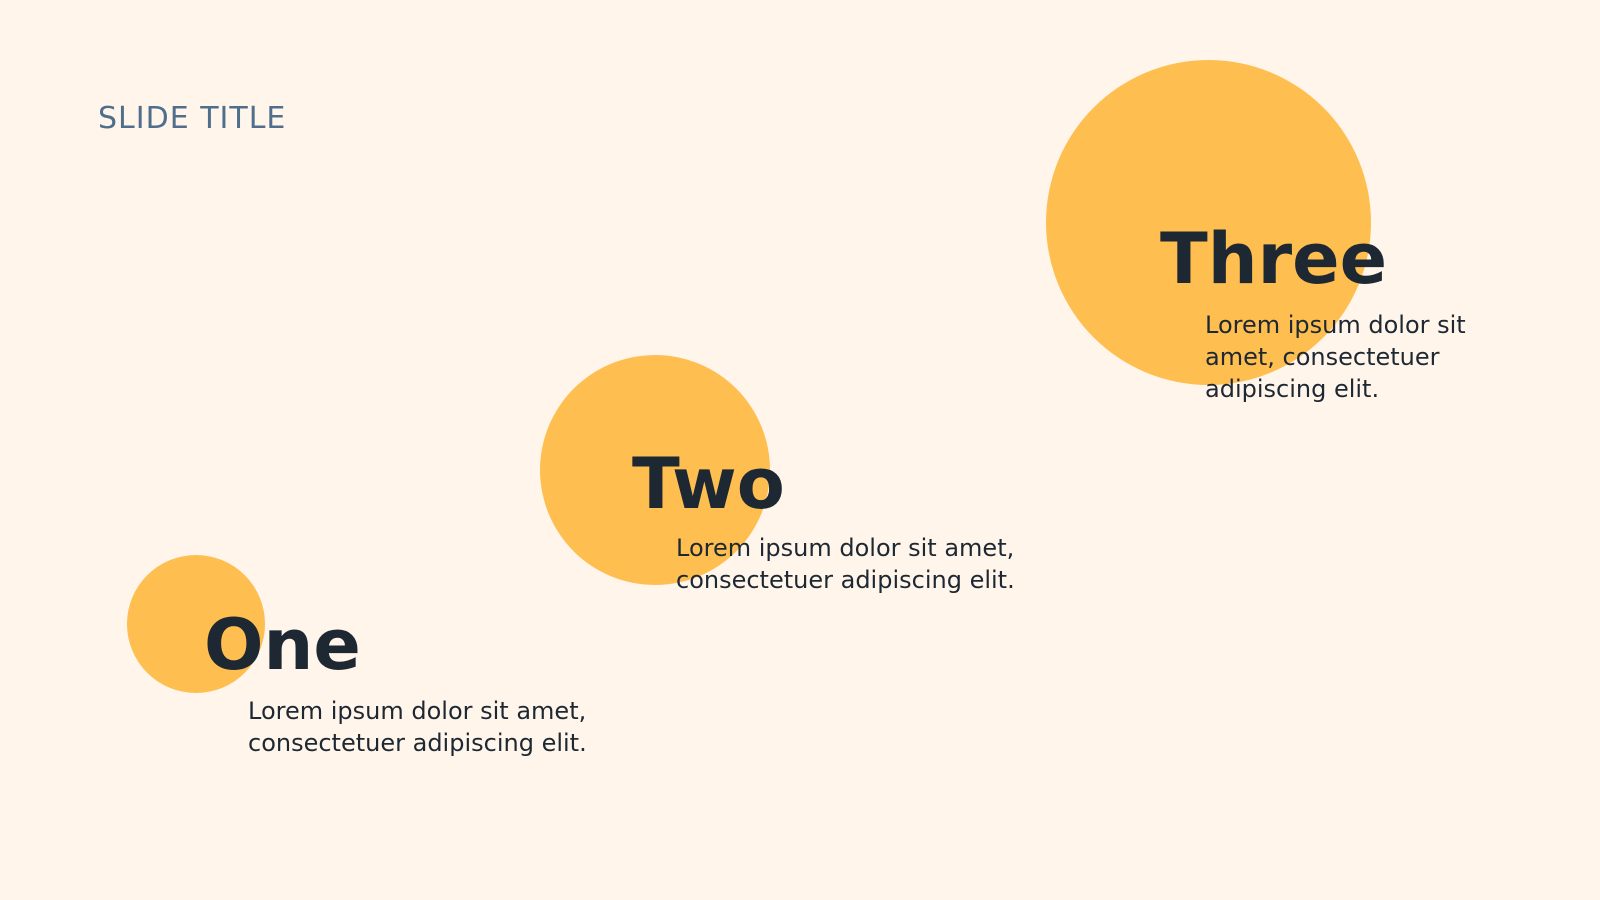 This screenshot has width=1600, height=900. What do you see at coordinates (845, 548) in the screenshot?
I see `step-two-description-line: Lorem ipsum dolor sit amet,` at bounding box center [845, 548].